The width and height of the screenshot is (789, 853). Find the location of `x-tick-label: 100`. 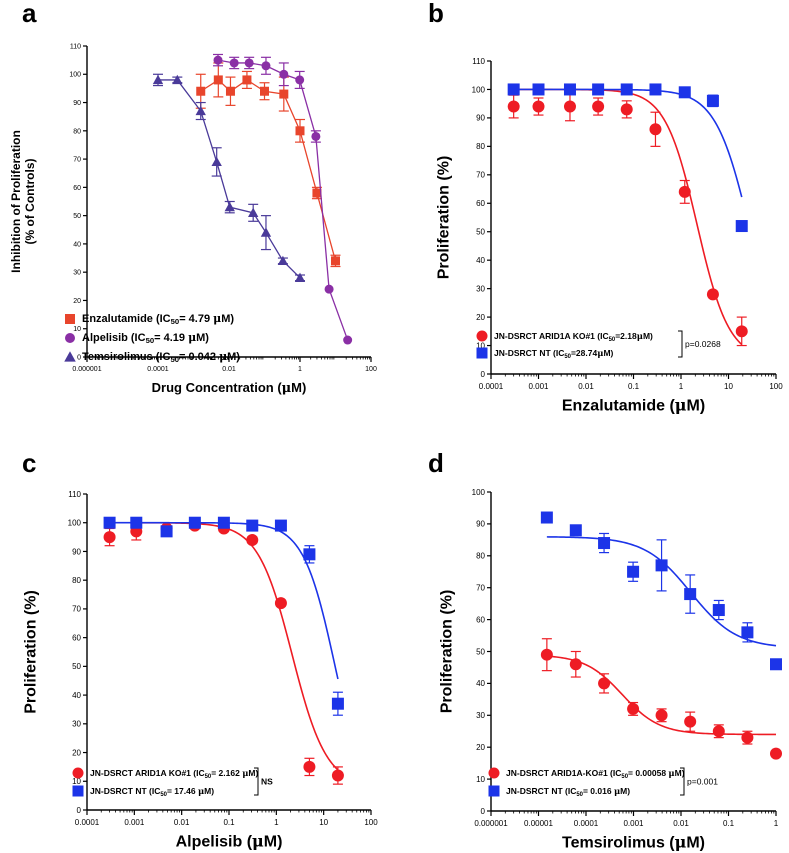

x-tick-label: 100 is located at coordinates (371, 369).